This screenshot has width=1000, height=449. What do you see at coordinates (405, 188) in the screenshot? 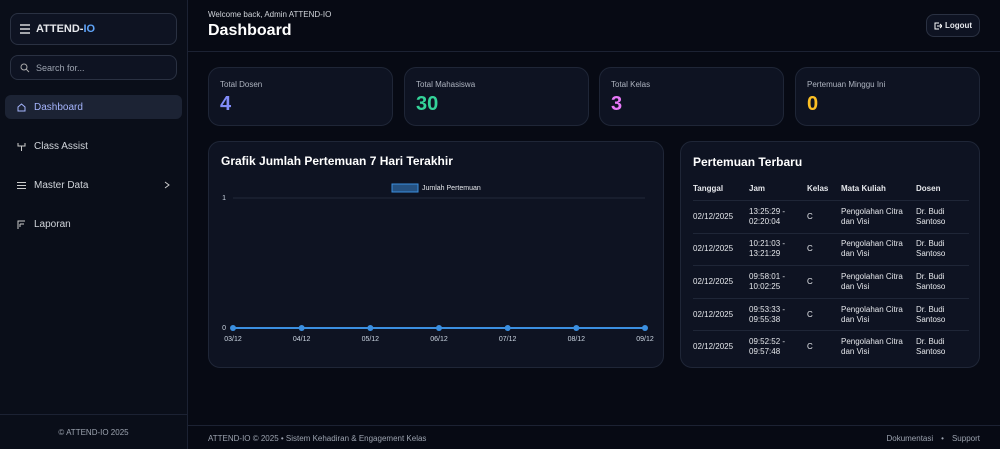
I see `legend-swatch` at bounding box center [405, 188].